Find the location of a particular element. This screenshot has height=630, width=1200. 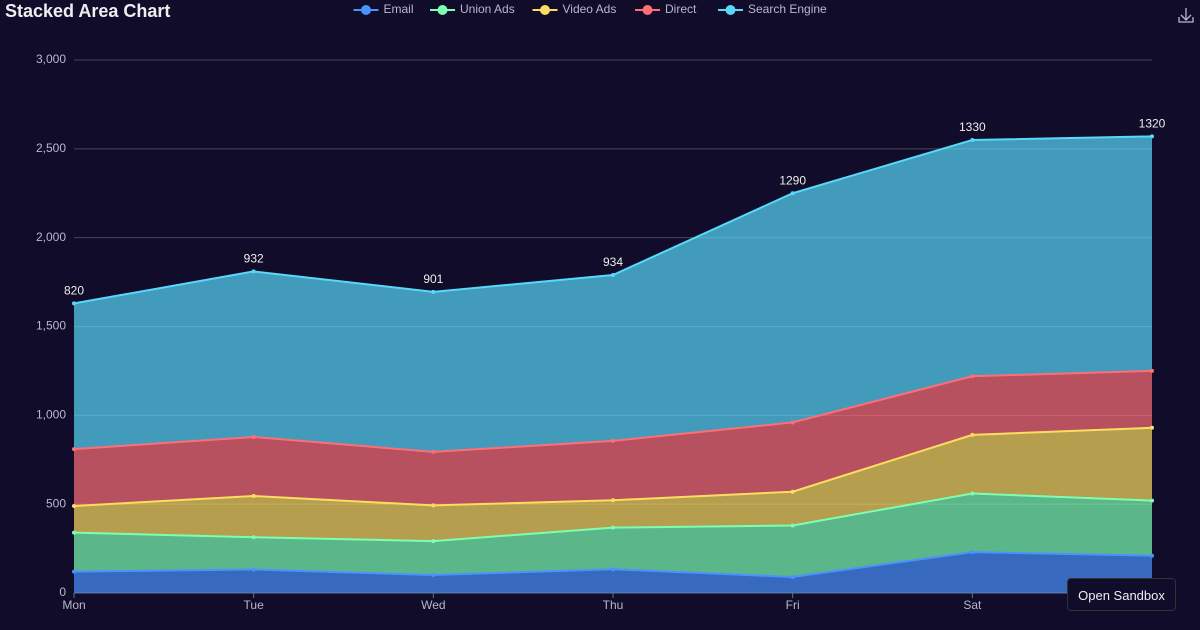

y-tick-label: 500 is located at coordinates (56, 503).